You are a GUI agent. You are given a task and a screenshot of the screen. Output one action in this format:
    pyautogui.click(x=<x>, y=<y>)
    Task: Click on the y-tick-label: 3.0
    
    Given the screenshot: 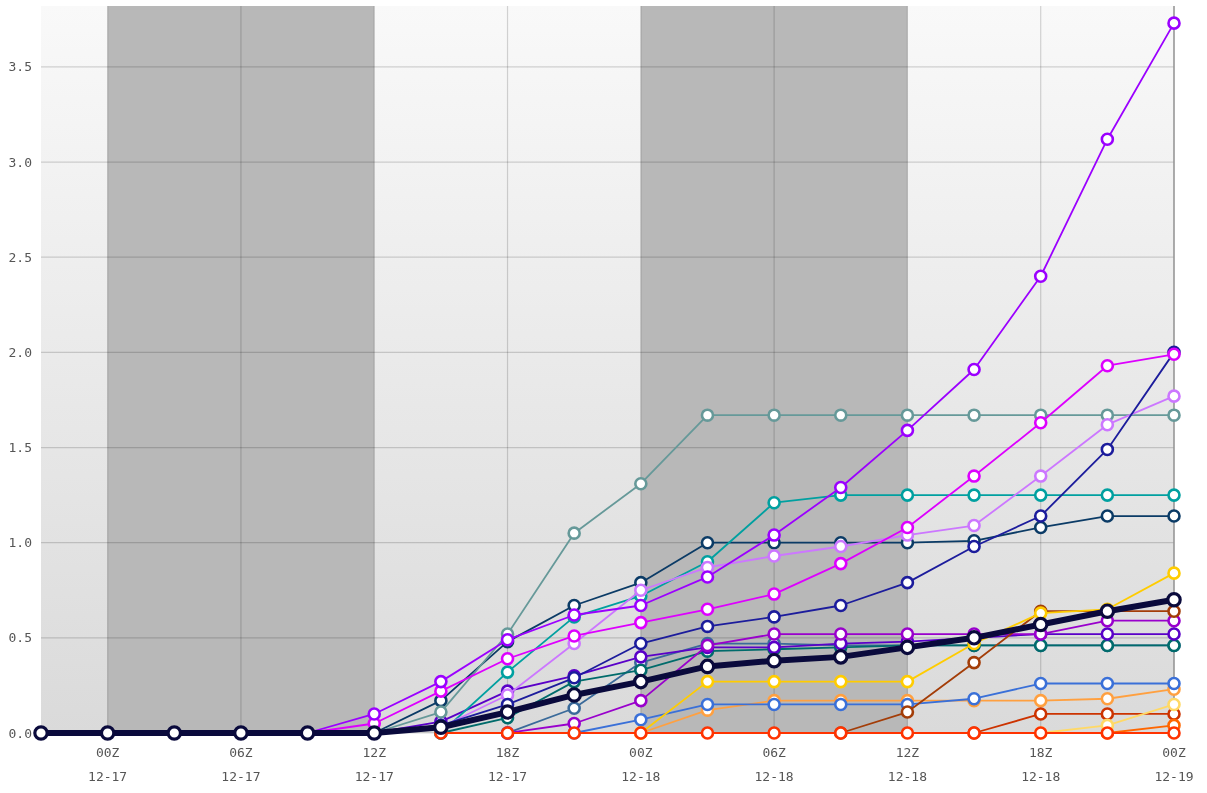 What is the action you would take?
    pyautogui.click(x=20, y=162)
    